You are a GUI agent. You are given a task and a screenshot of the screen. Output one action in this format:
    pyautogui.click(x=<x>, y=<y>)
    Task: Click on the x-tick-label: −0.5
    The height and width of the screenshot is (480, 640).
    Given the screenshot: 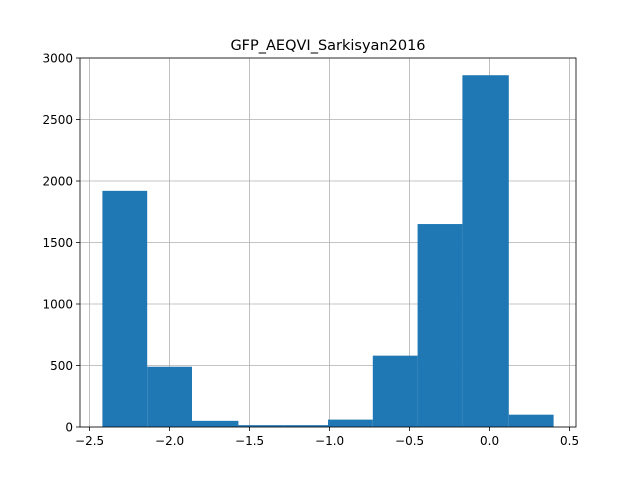 What is the action you would take?
    pyautogui.click(x=409, y=441)
    